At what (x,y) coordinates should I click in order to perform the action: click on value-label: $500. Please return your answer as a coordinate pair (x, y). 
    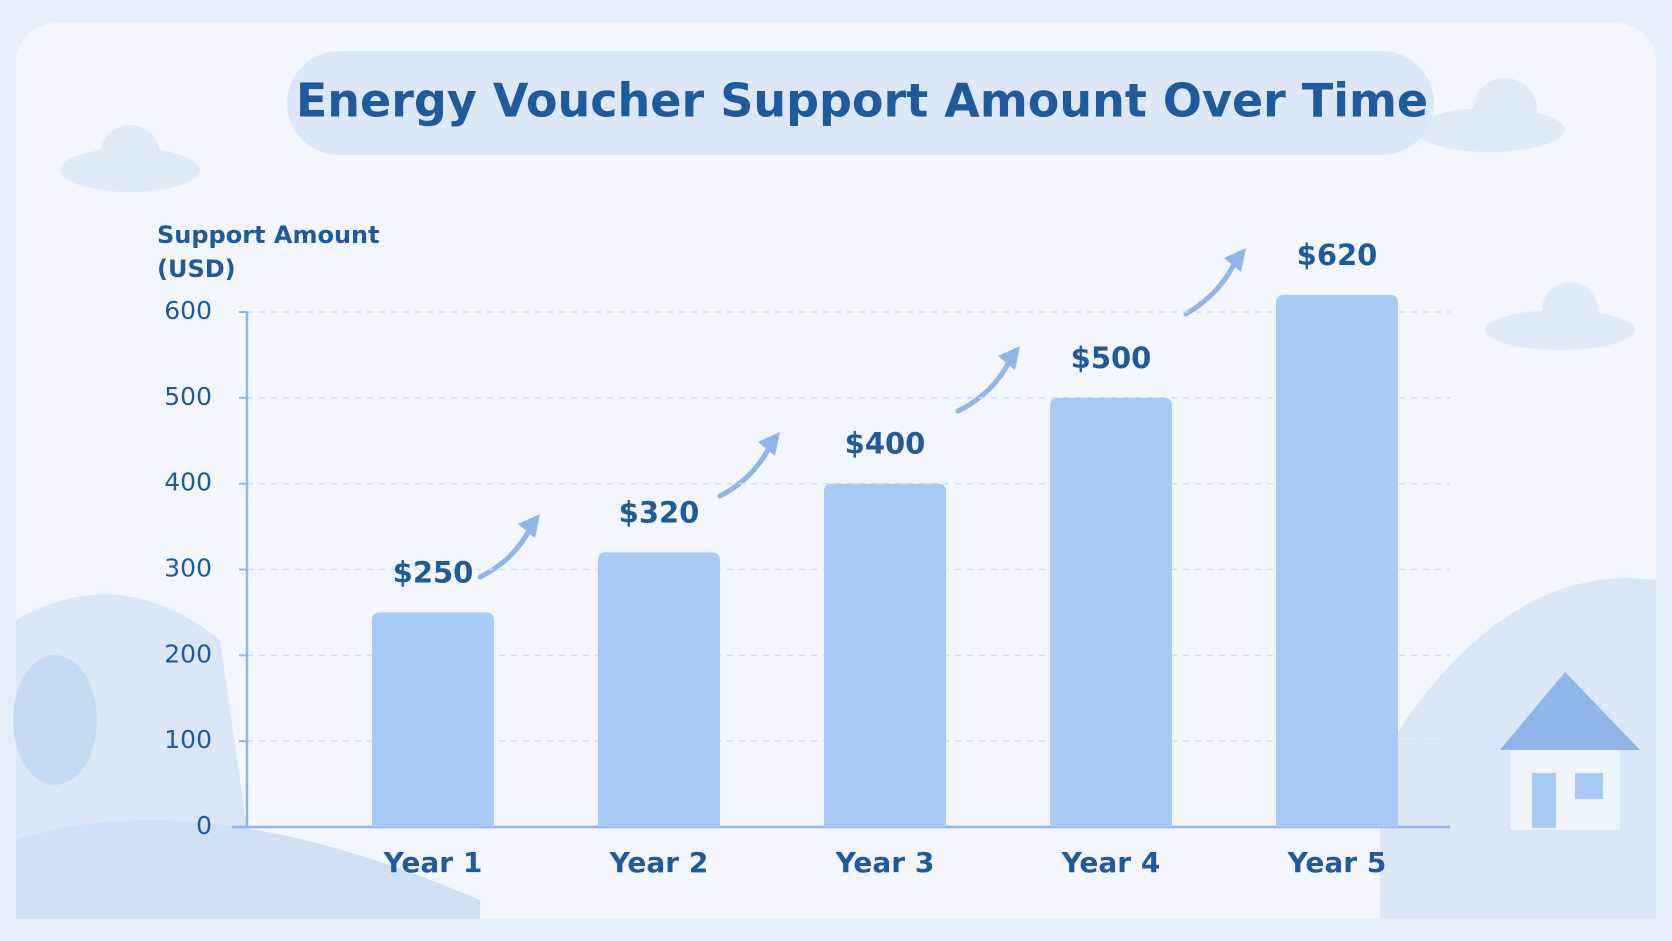
    Looking at the image, I should click on (1111, 358).